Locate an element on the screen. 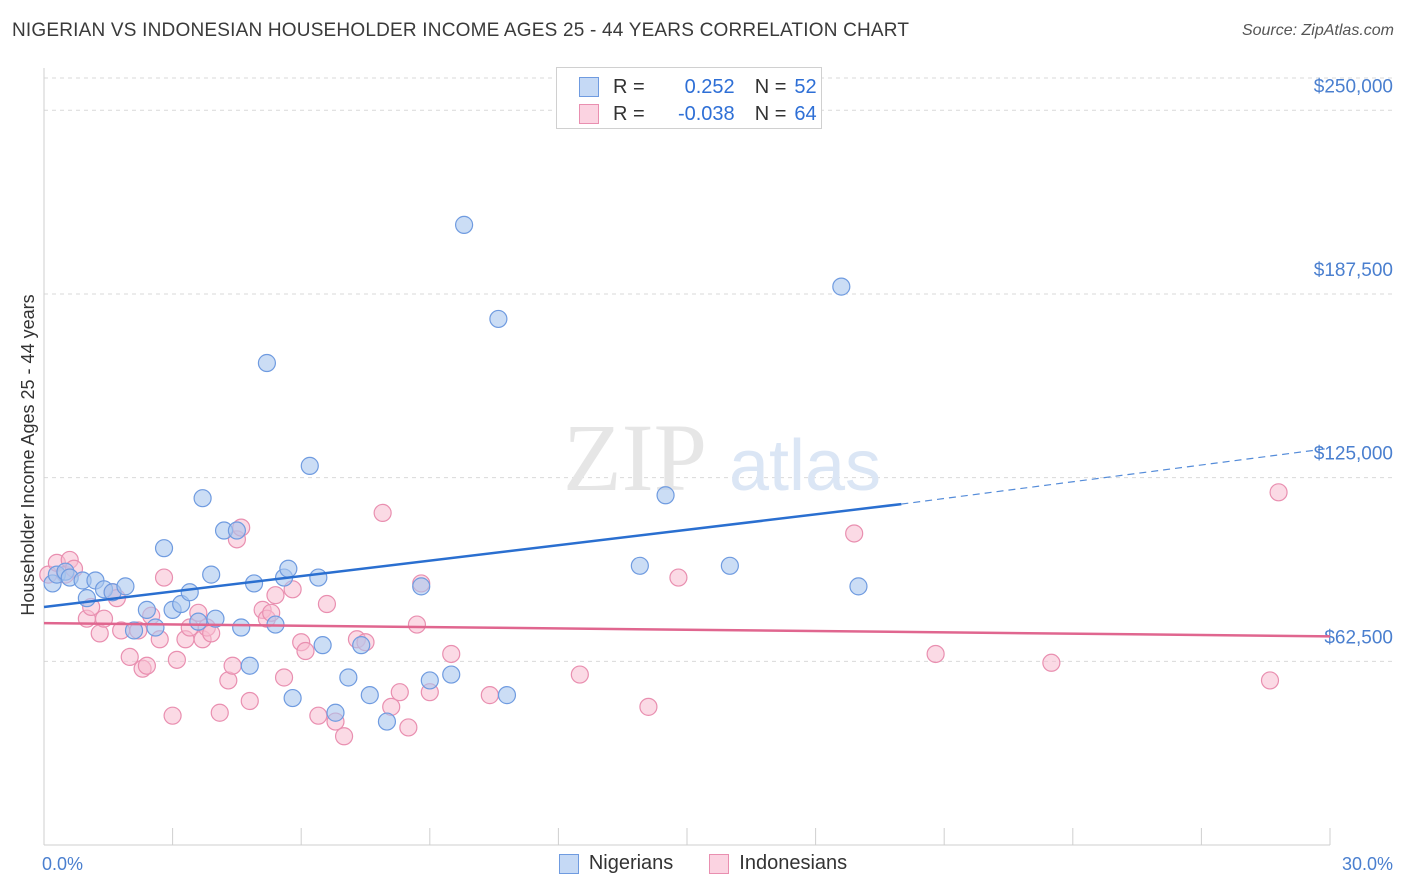 Image resolution: width=1406 pixels, height=892 pixels. legend-item-indonesians: Indonesians is located at coordinates (778, 863).